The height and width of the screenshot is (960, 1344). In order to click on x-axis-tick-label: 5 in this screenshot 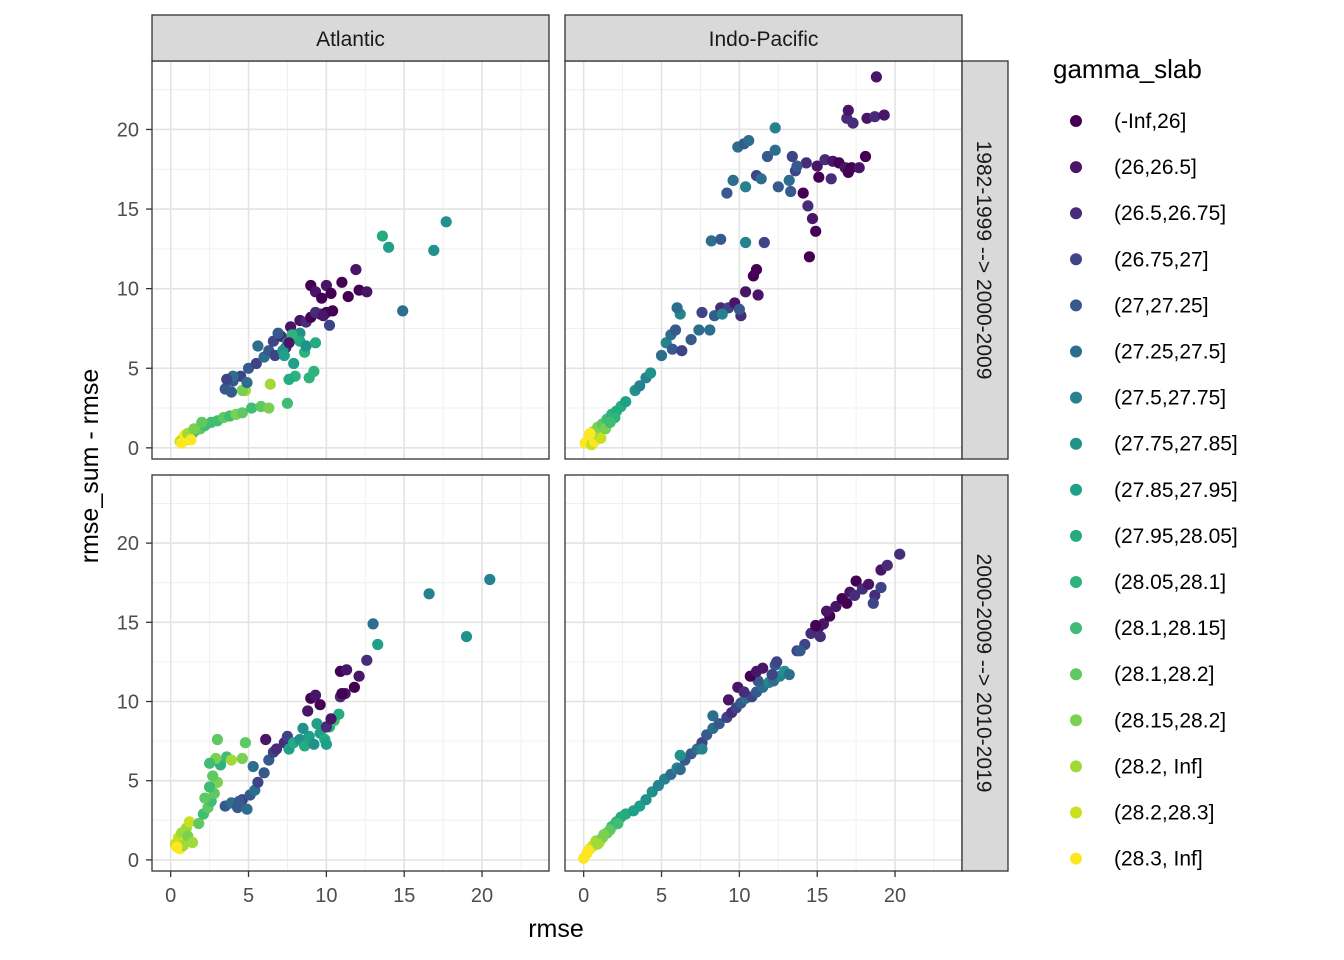, I will do `click(248, 896)`.